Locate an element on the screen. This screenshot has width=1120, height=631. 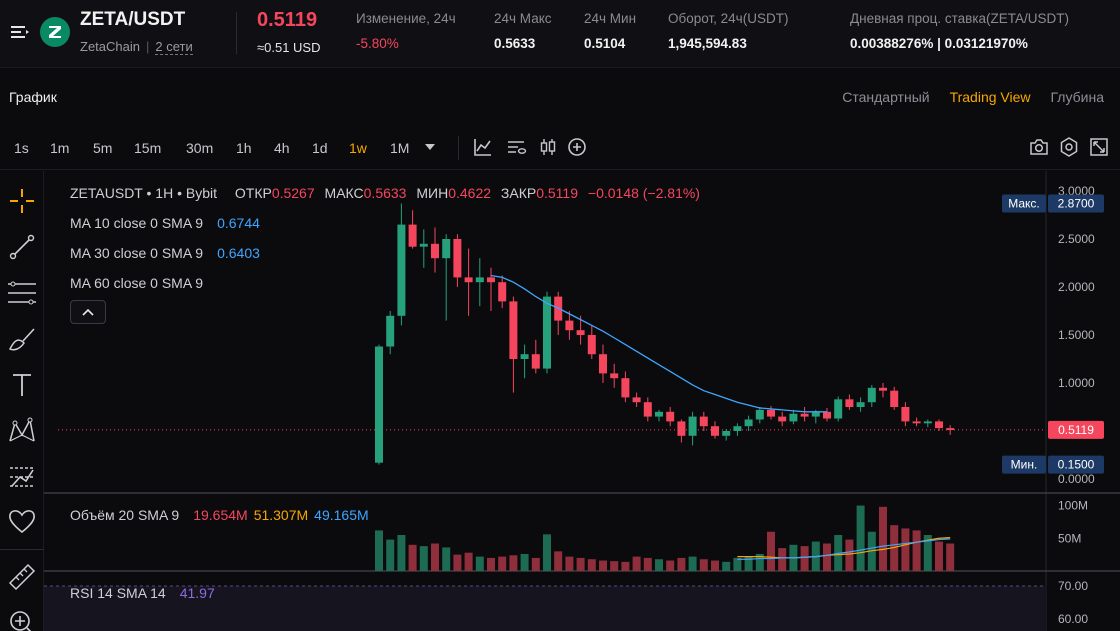
crosshair-icon is located at coordinates (22, 201).